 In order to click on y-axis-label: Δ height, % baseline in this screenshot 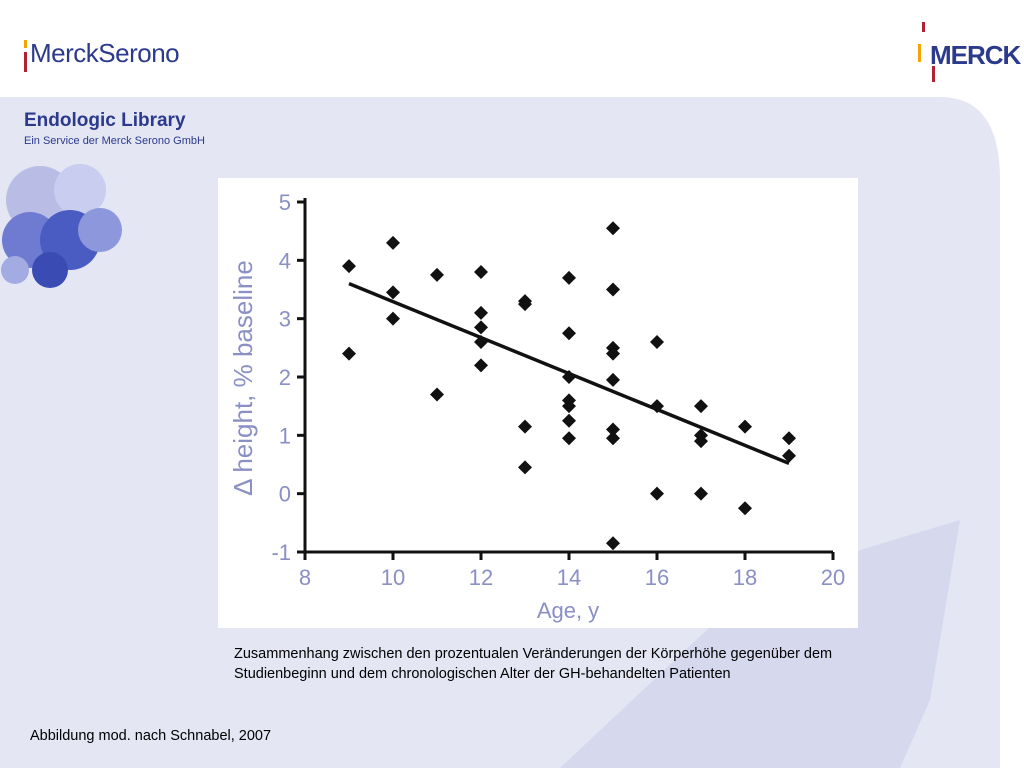, I will do `click(243, 378)`.